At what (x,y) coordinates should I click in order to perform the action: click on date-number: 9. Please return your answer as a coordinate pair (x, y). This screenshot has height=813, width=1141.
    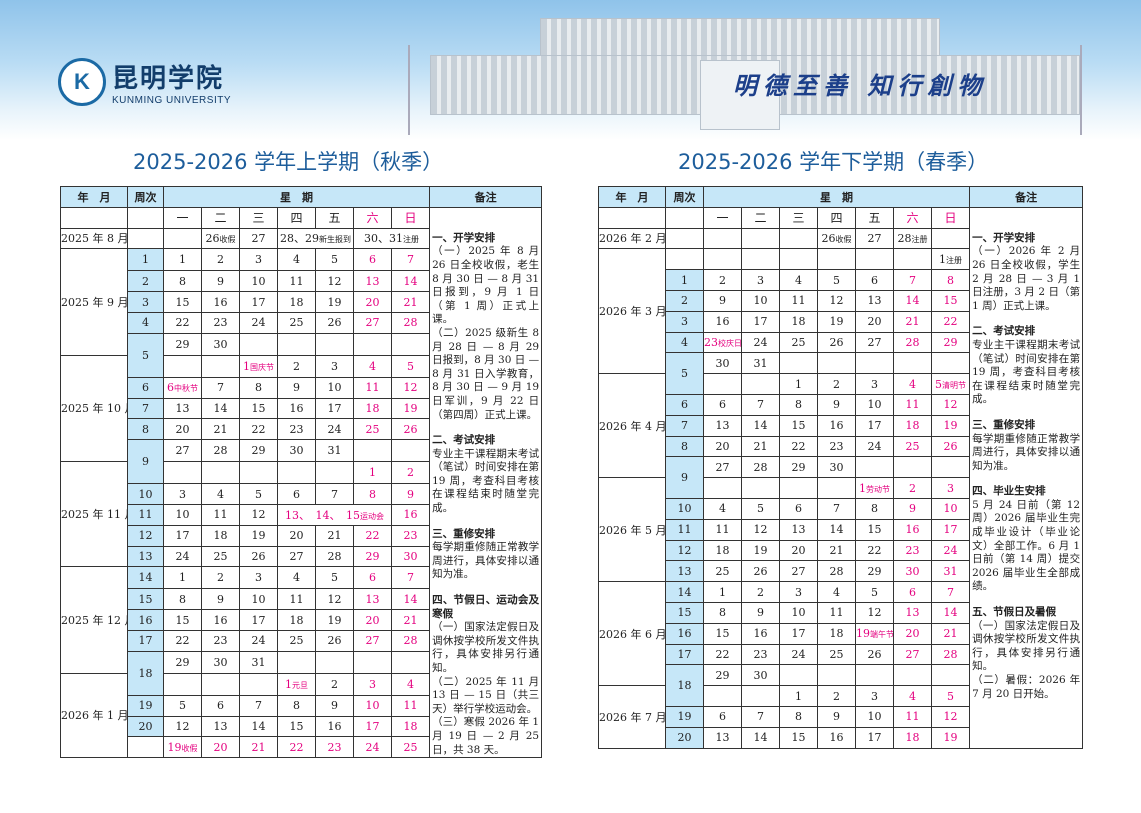
    Looking at the image, I should click on (912, 509).